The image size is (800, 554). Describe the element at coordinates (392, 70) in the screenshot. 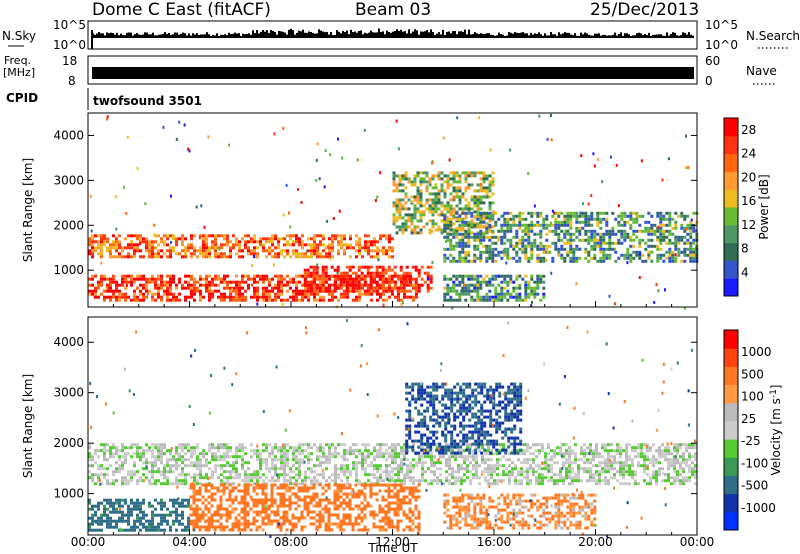

I see `freq-strip-frame` at that location.